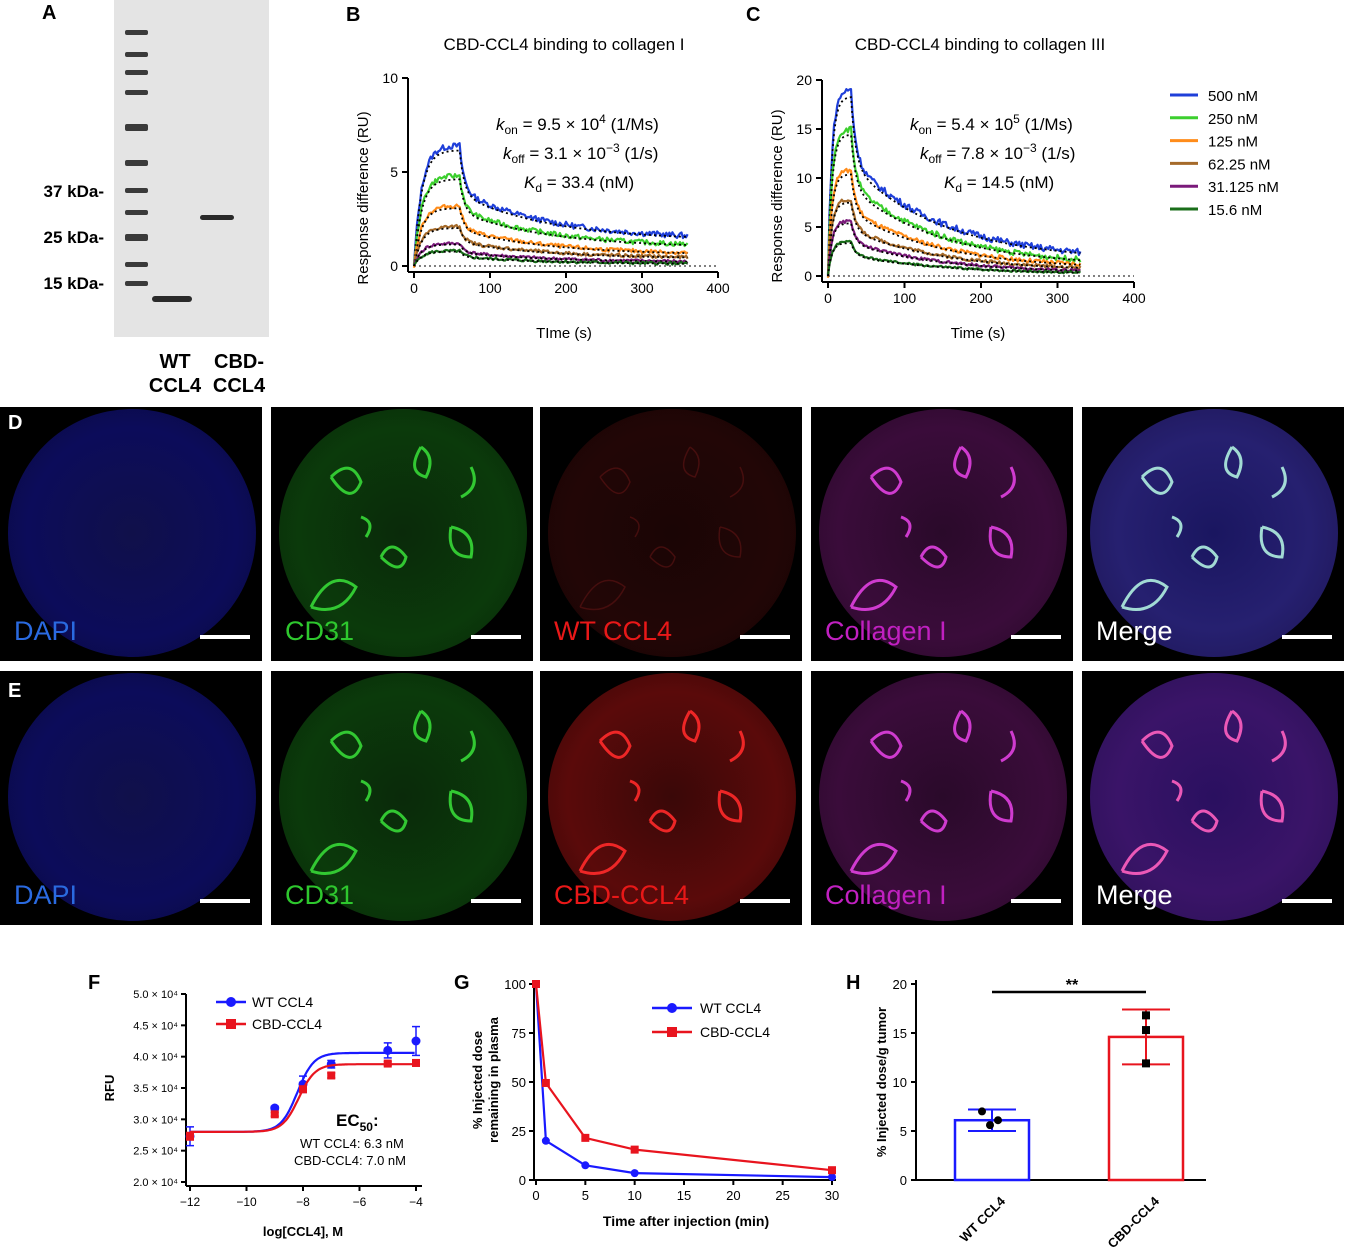 This screenshot has width=1345, height=1251. Describe the element at coordinates (613, 631) in the screenshot. I see `stain-label: WT CCL4` at that location.